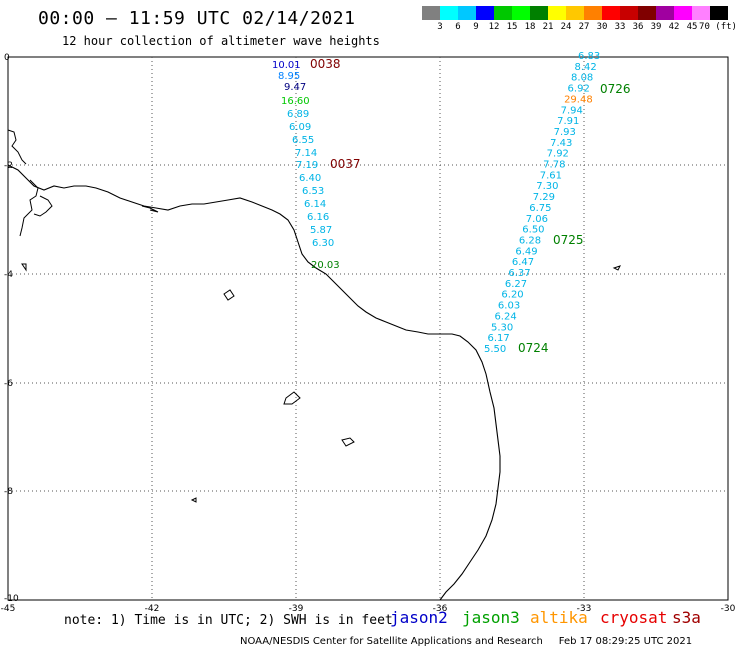 The image size is (740, 650). What do you see at coordinates (540, 208) in the screenshot?
I see `wave-height-value: 6.75` at bounding box center [540, 208].